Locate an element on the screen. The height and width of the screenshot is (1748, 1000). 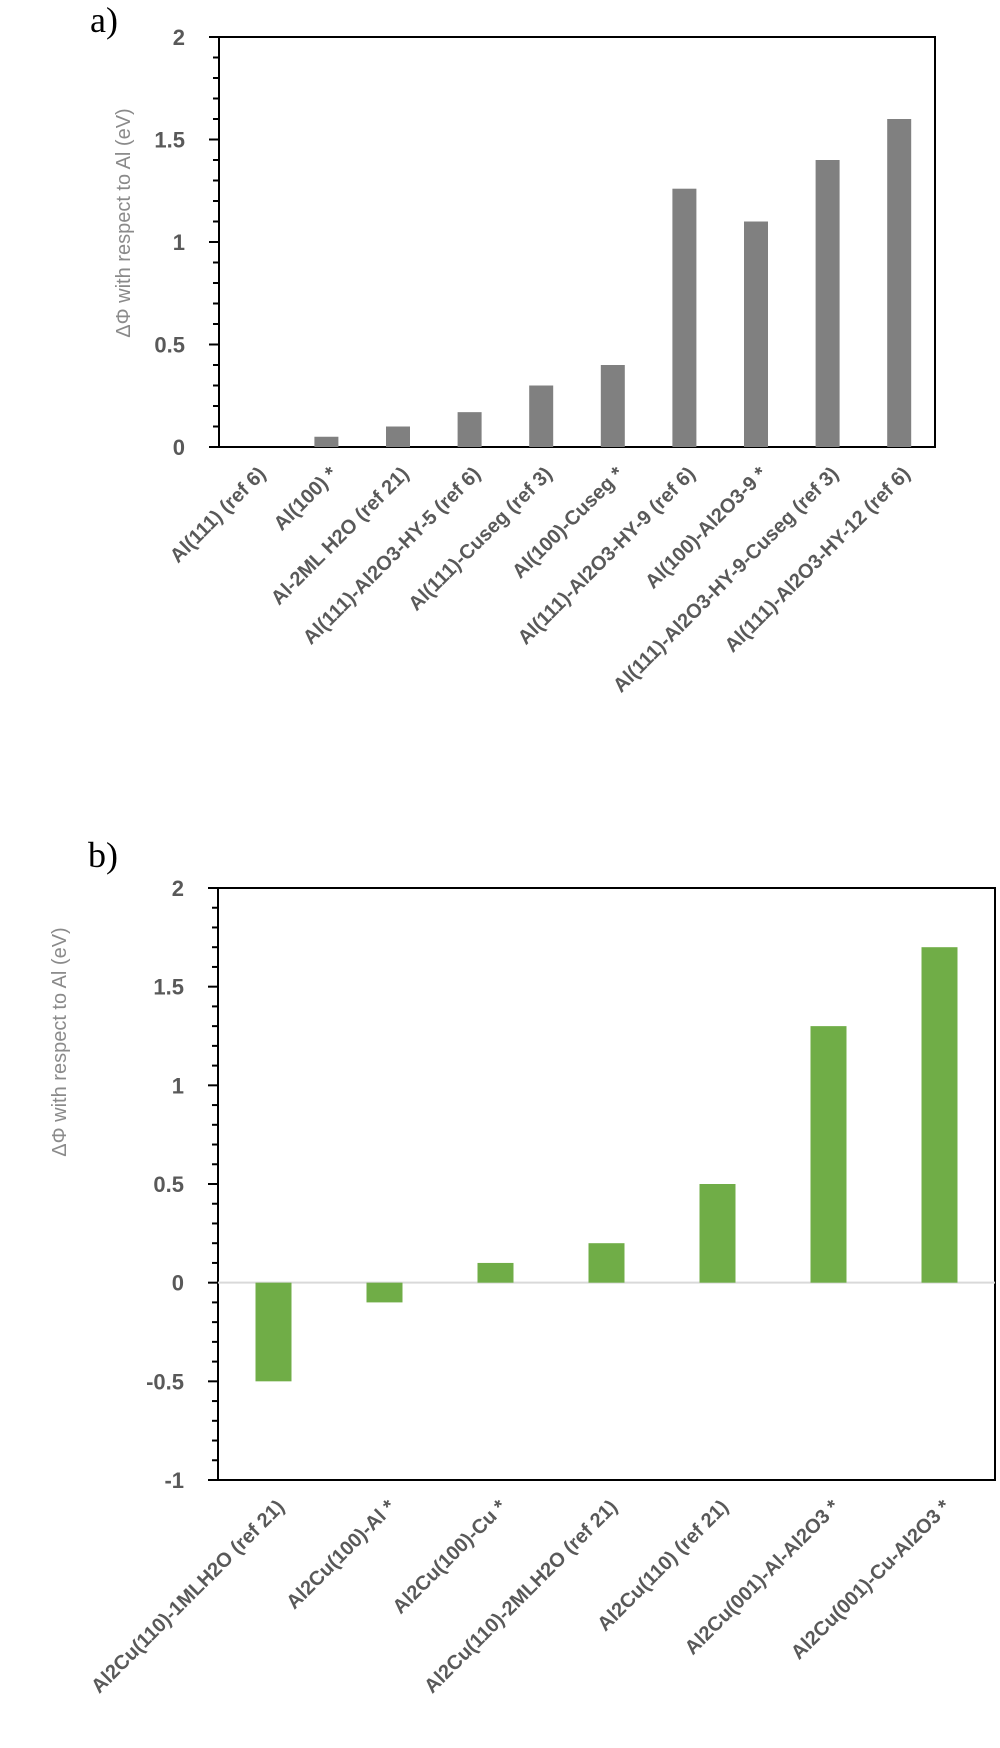
category-label: Al(100) * is located at coordinates (306, 499).